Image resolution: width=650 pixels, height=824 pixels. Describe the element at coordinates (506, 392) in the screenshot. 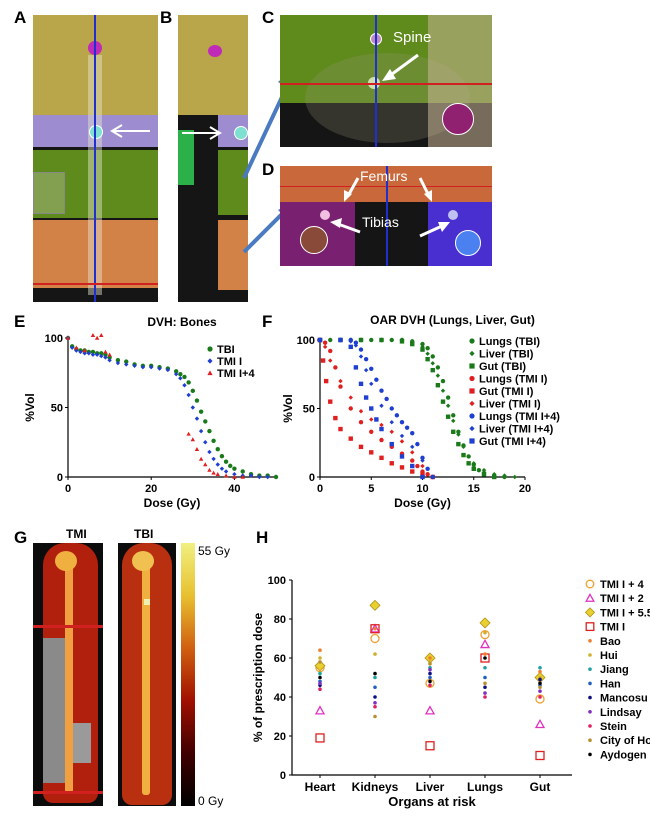

I see `legend-label: Gut (TMI I)` at that location.